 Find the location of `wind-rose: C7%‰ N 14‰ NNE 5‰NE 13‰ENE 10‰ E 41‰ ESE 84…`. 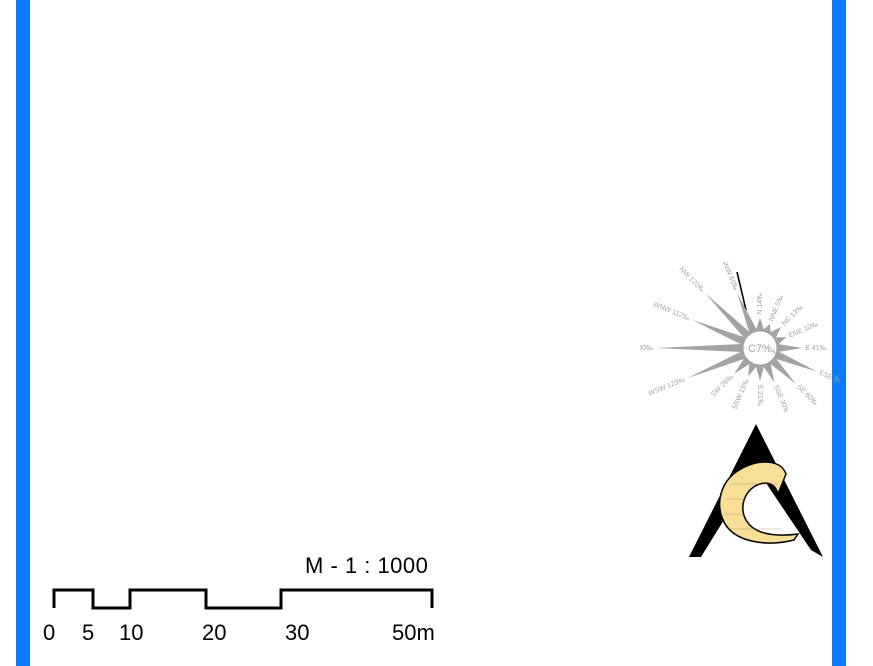

wind-rose: C7%‰ N 14‰ NNE 5‰NE 13‰ENE 10‰ E 41‰ ESE 84… is located at coordinates (740, 337).